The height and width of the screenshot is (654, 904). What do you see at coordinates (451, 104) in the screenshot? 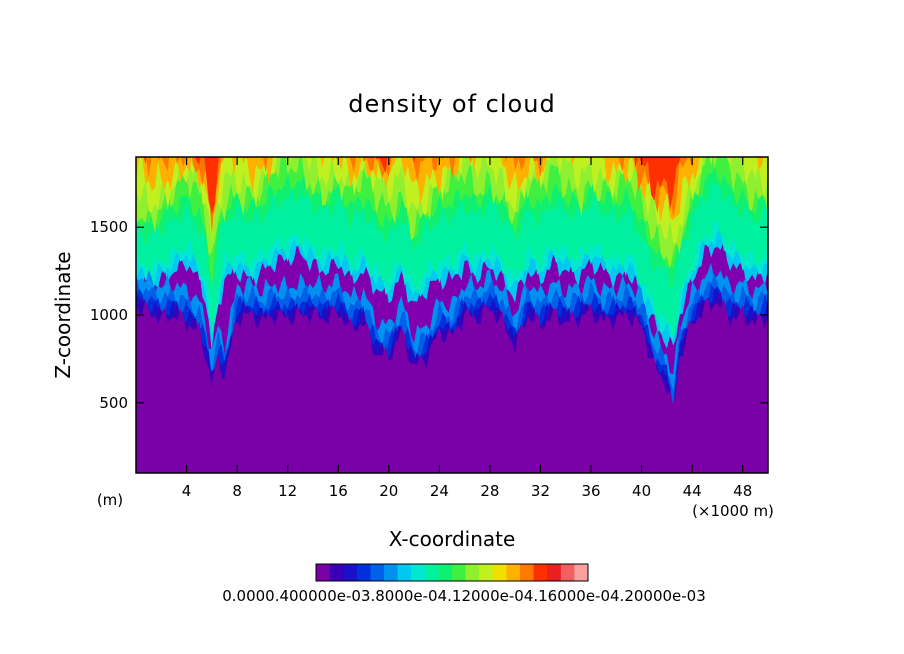
I see `chart-title: density of cloud` at bounding box center [451, 104].